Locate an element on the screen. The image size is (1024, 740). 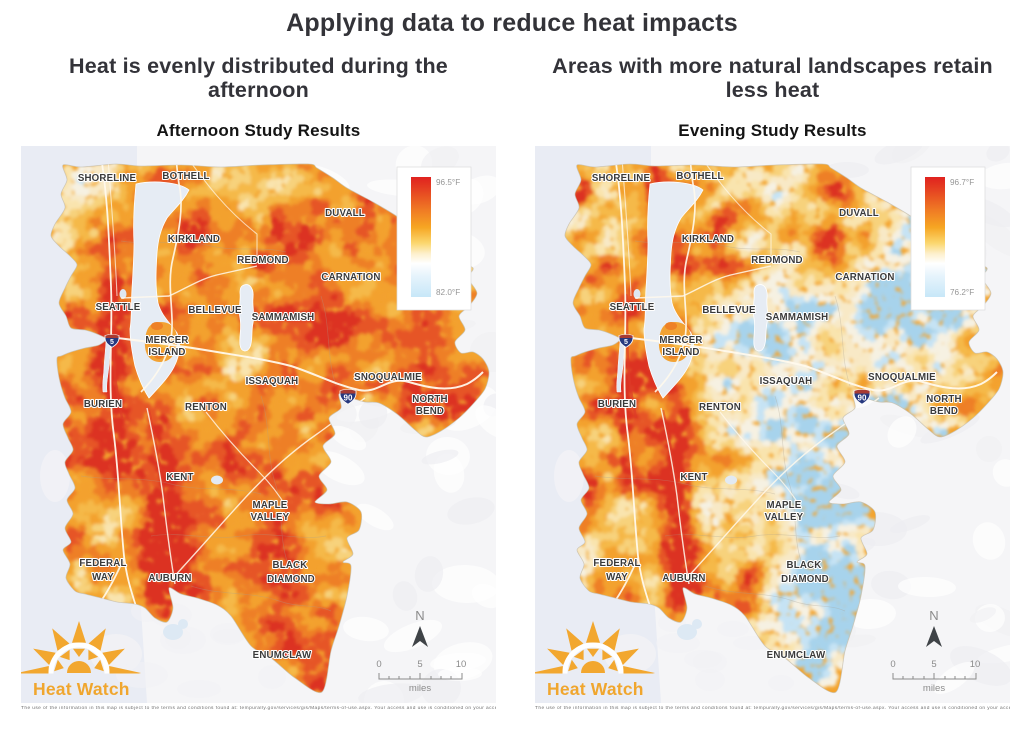
svg-text: BURIEN is located at coordinates (103, 404).